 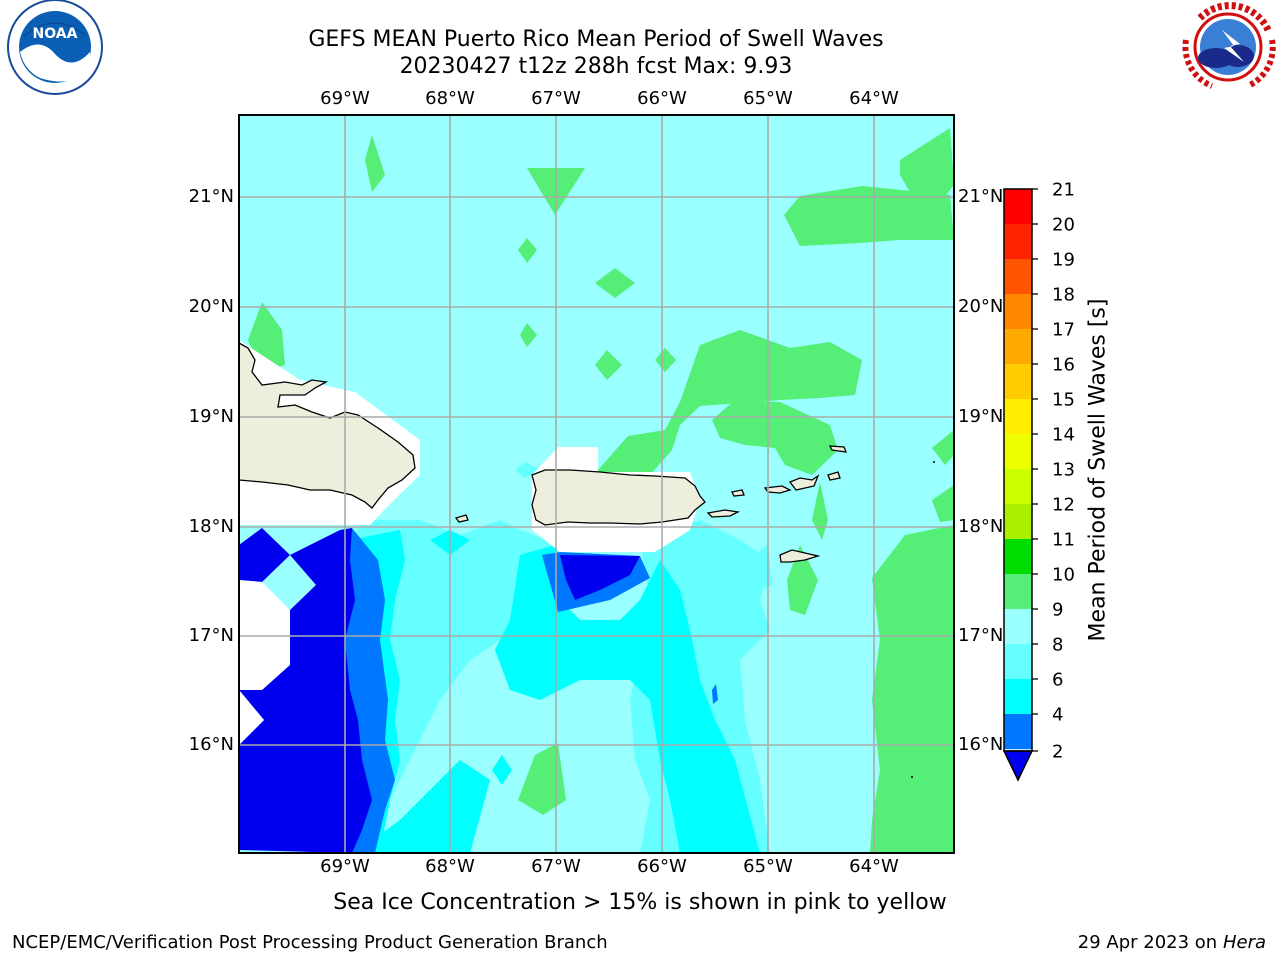 What do you see at coordinates (1244, 942) in the screenshot?
I see `footer-host: Hera` at bounding box center [1244, 942].